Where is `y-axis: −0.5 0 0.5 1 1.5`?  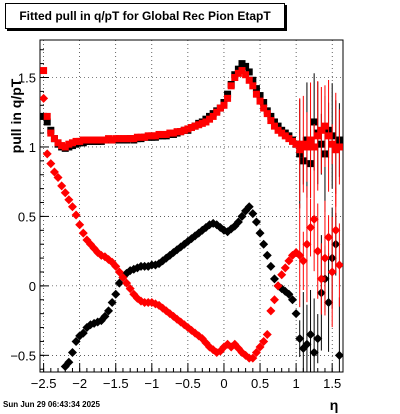 y-axis: −0.5 0 0.5 1 1.5 is located at coordinates (29, 209).